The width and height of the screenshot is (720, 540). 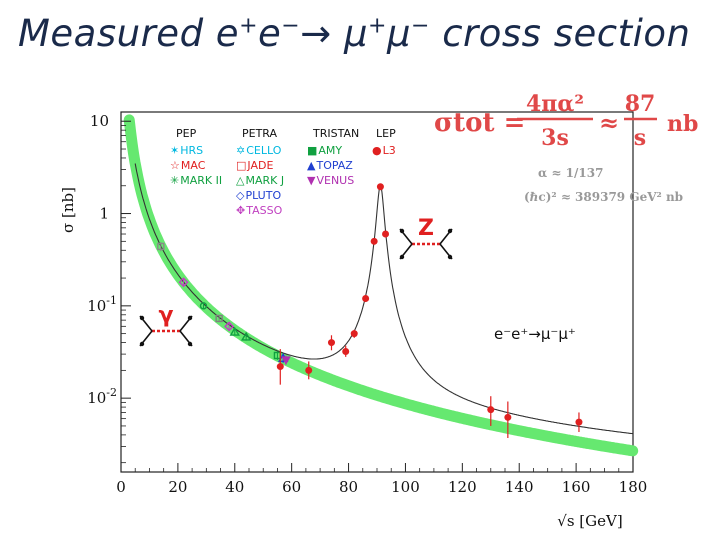 I want to click on legend-entry: ■AMY, so click(x=324, y=150).